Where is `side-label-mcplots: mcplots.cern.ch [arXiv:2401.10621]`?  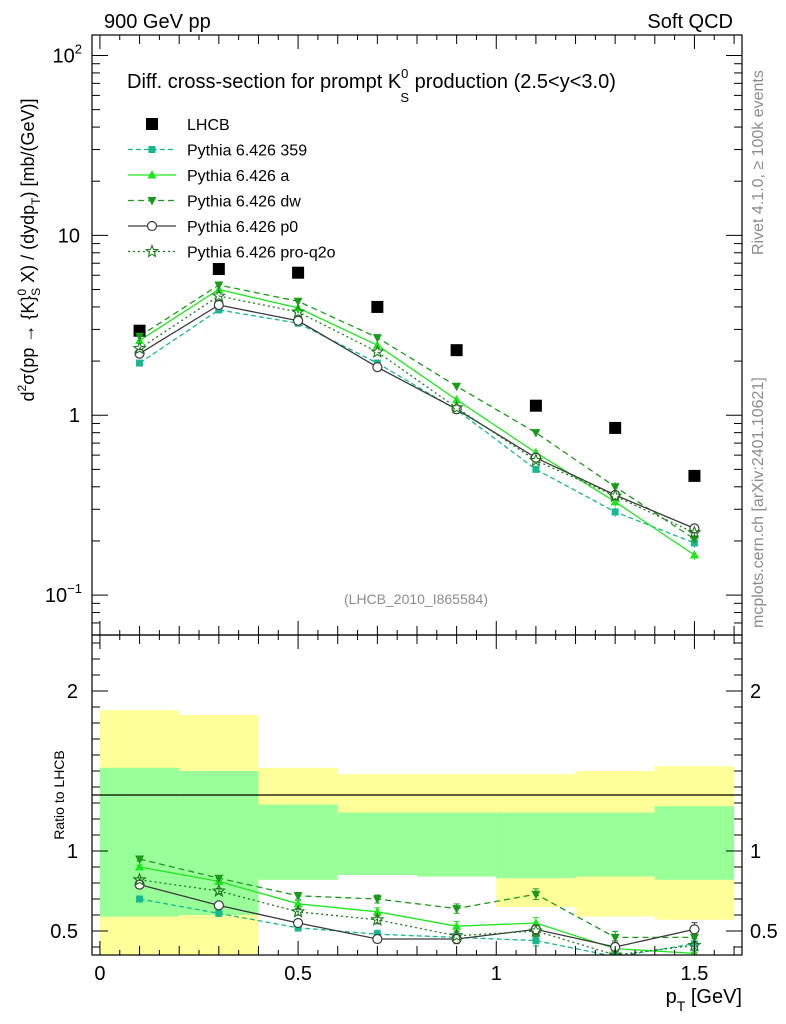
side-label-mcplots: mcplots.cern.ch [arXiv:2401.10621] is located at coordinates (758, 502).